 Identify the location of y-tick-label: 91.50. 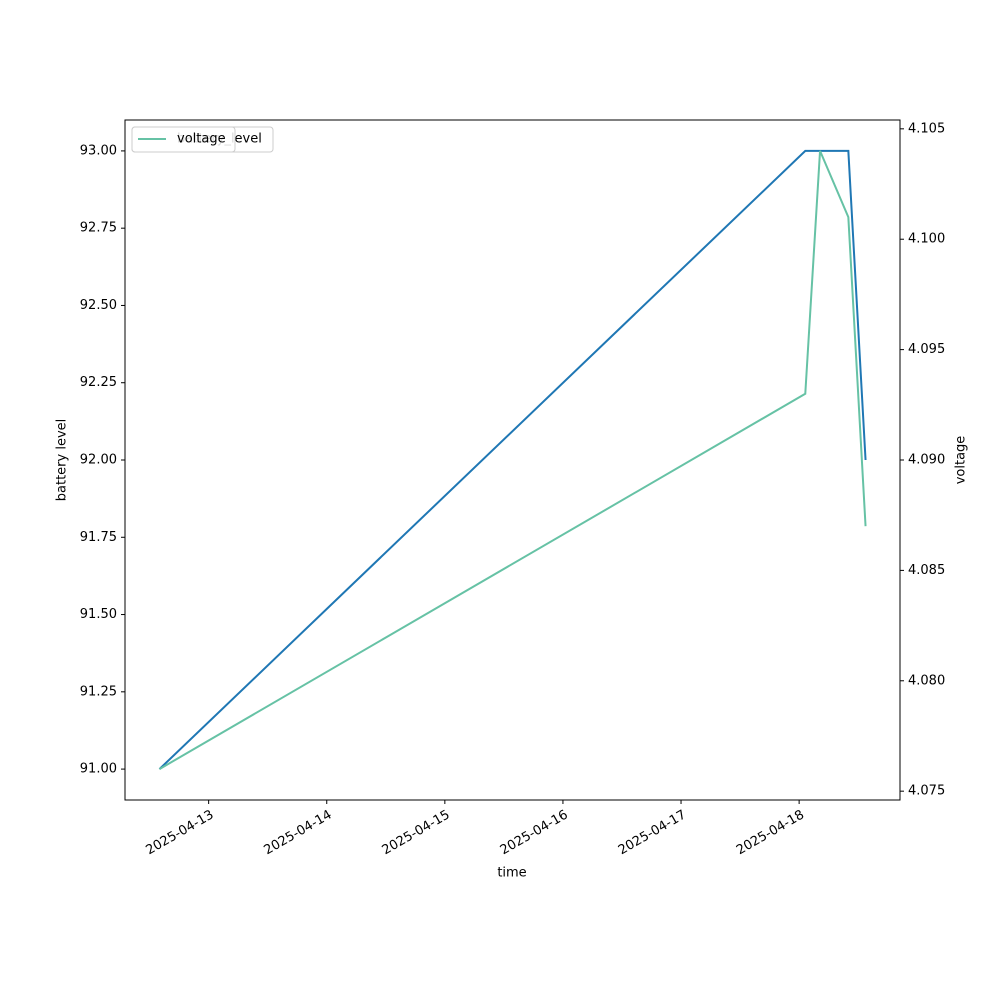
(98, 614).